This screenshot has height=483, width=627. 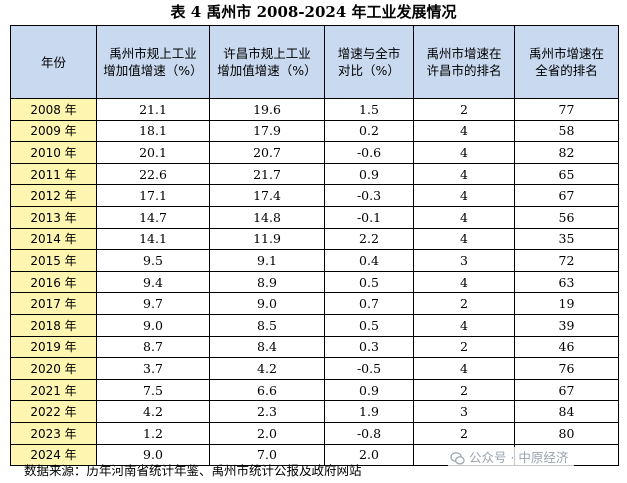 What do you see at coordinates (53, 347) in the screenshot?
I see `cell-year: 2019 年` at bounding box center [53, 347].